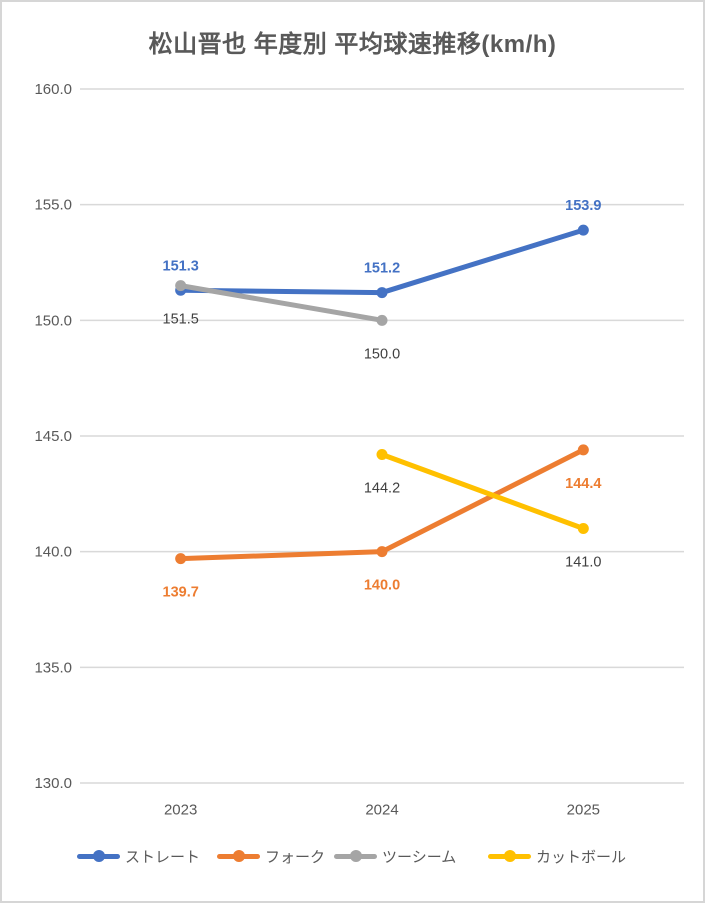 Image resolution: width=705 pixels, height=903 pixels. Describe the element at coordinates (53, 320) in the screenshot. I see `y-axis-tick-label: 150.0` at that location.